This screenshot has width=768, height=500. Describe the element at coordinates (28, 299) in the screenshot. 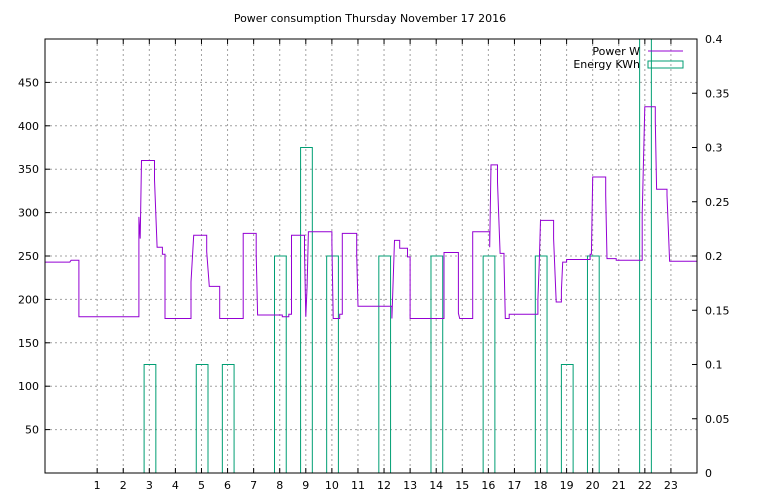

I see `y-tick-label-left: 200` at that location.